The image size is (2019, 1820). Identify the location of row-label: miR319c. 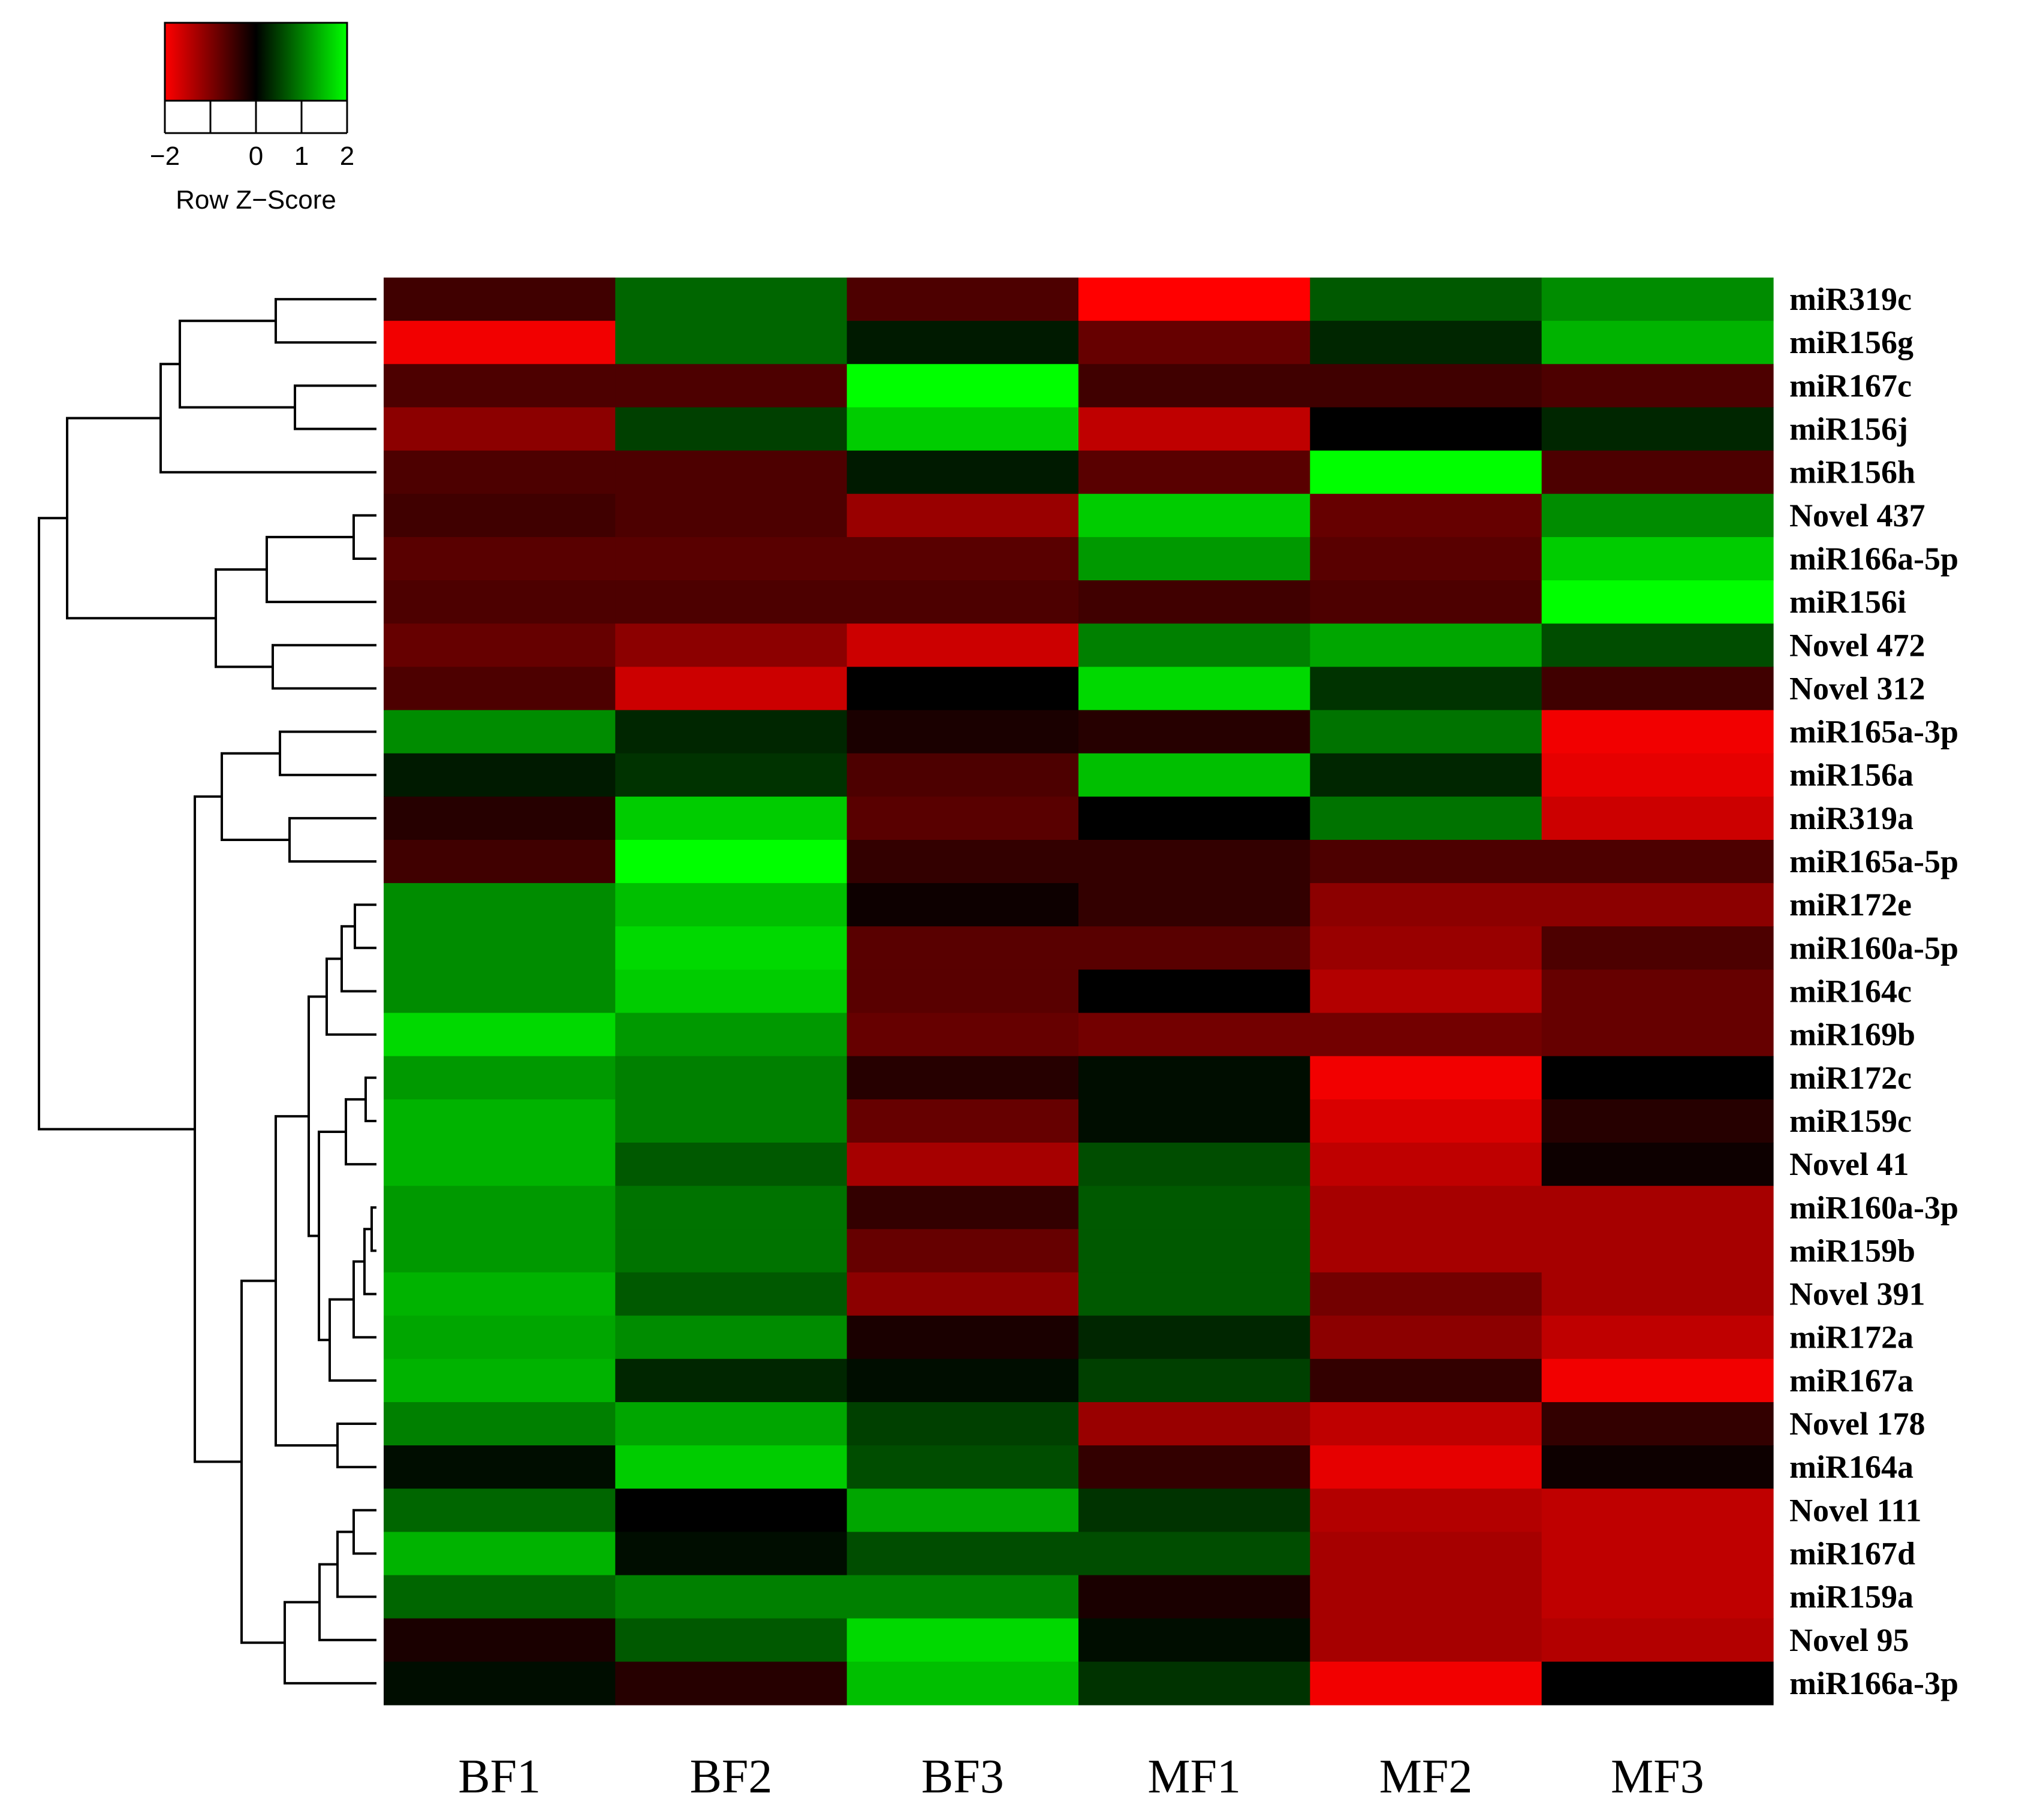
(1850, 299).